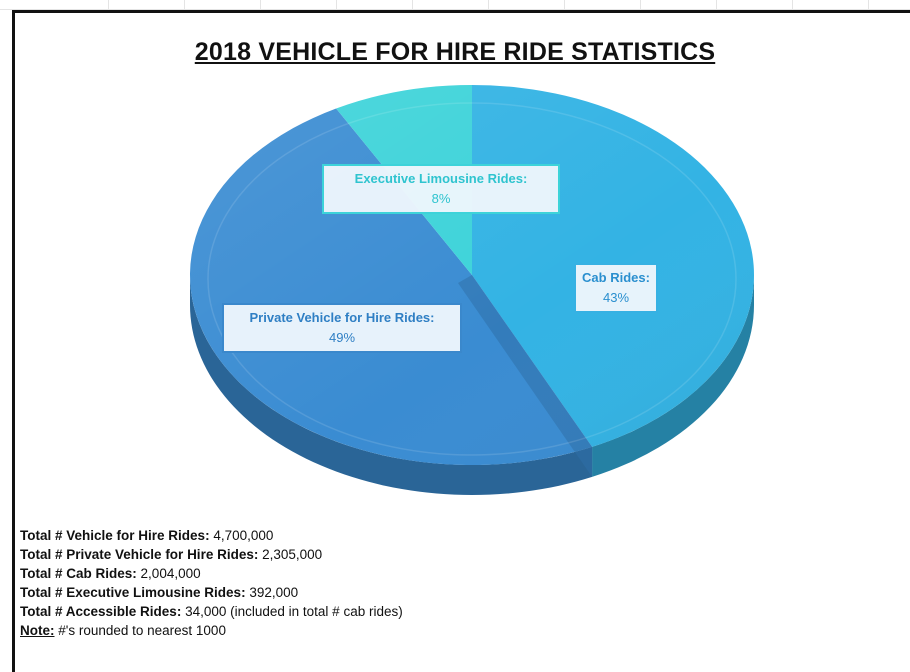 The width and height of the screenshot is (910, 672). What do you see at coordinates (673, 376) in the screenshot?
I see `pie-side-cab-rides` at bounding box center [673, 376].